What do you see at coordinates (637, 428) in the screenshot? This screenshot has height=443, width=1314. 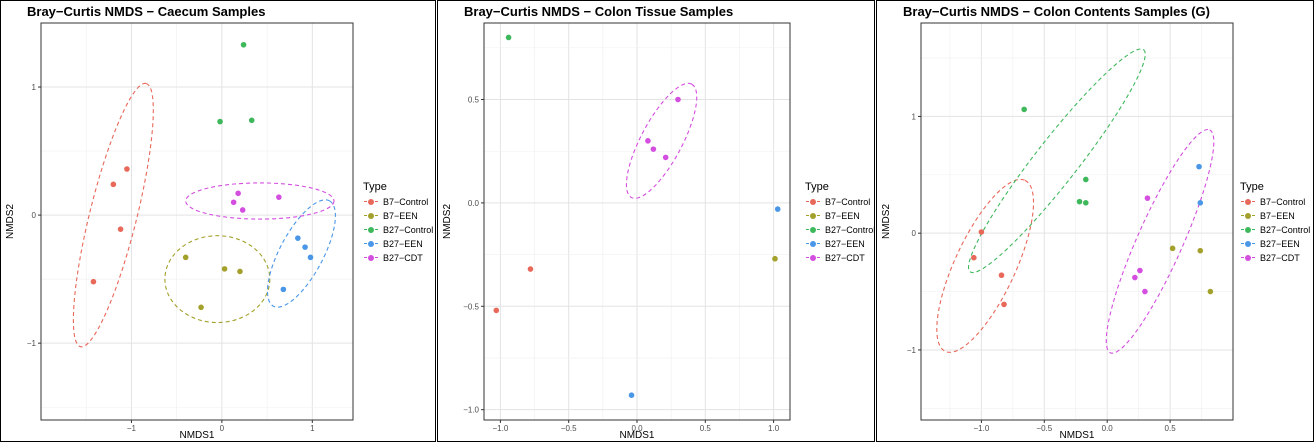 I see `x-tick-label: 0.0` at bounding box center [637, 428].